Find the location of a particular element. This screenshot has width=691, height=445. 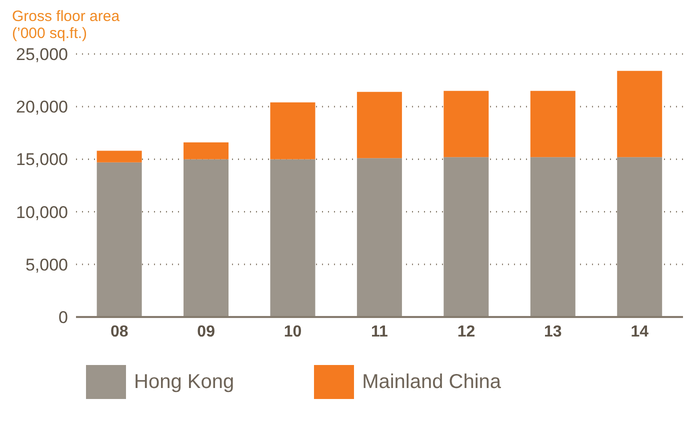

x-tick-label: 12 is located at coordinates (466, 331).